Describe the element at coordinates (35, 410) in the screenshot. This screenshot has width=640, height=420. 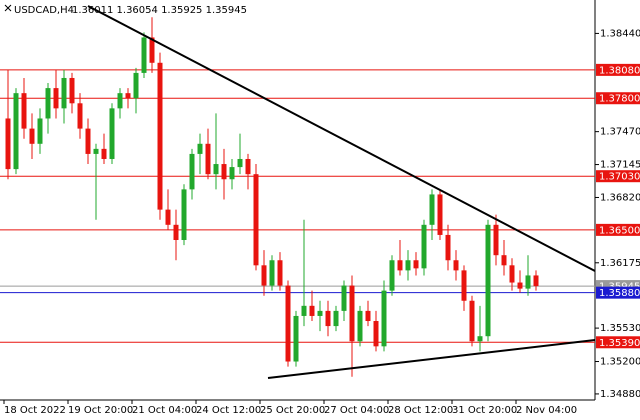
I see `x-tick-label: 18 Oct 2022` at that location.